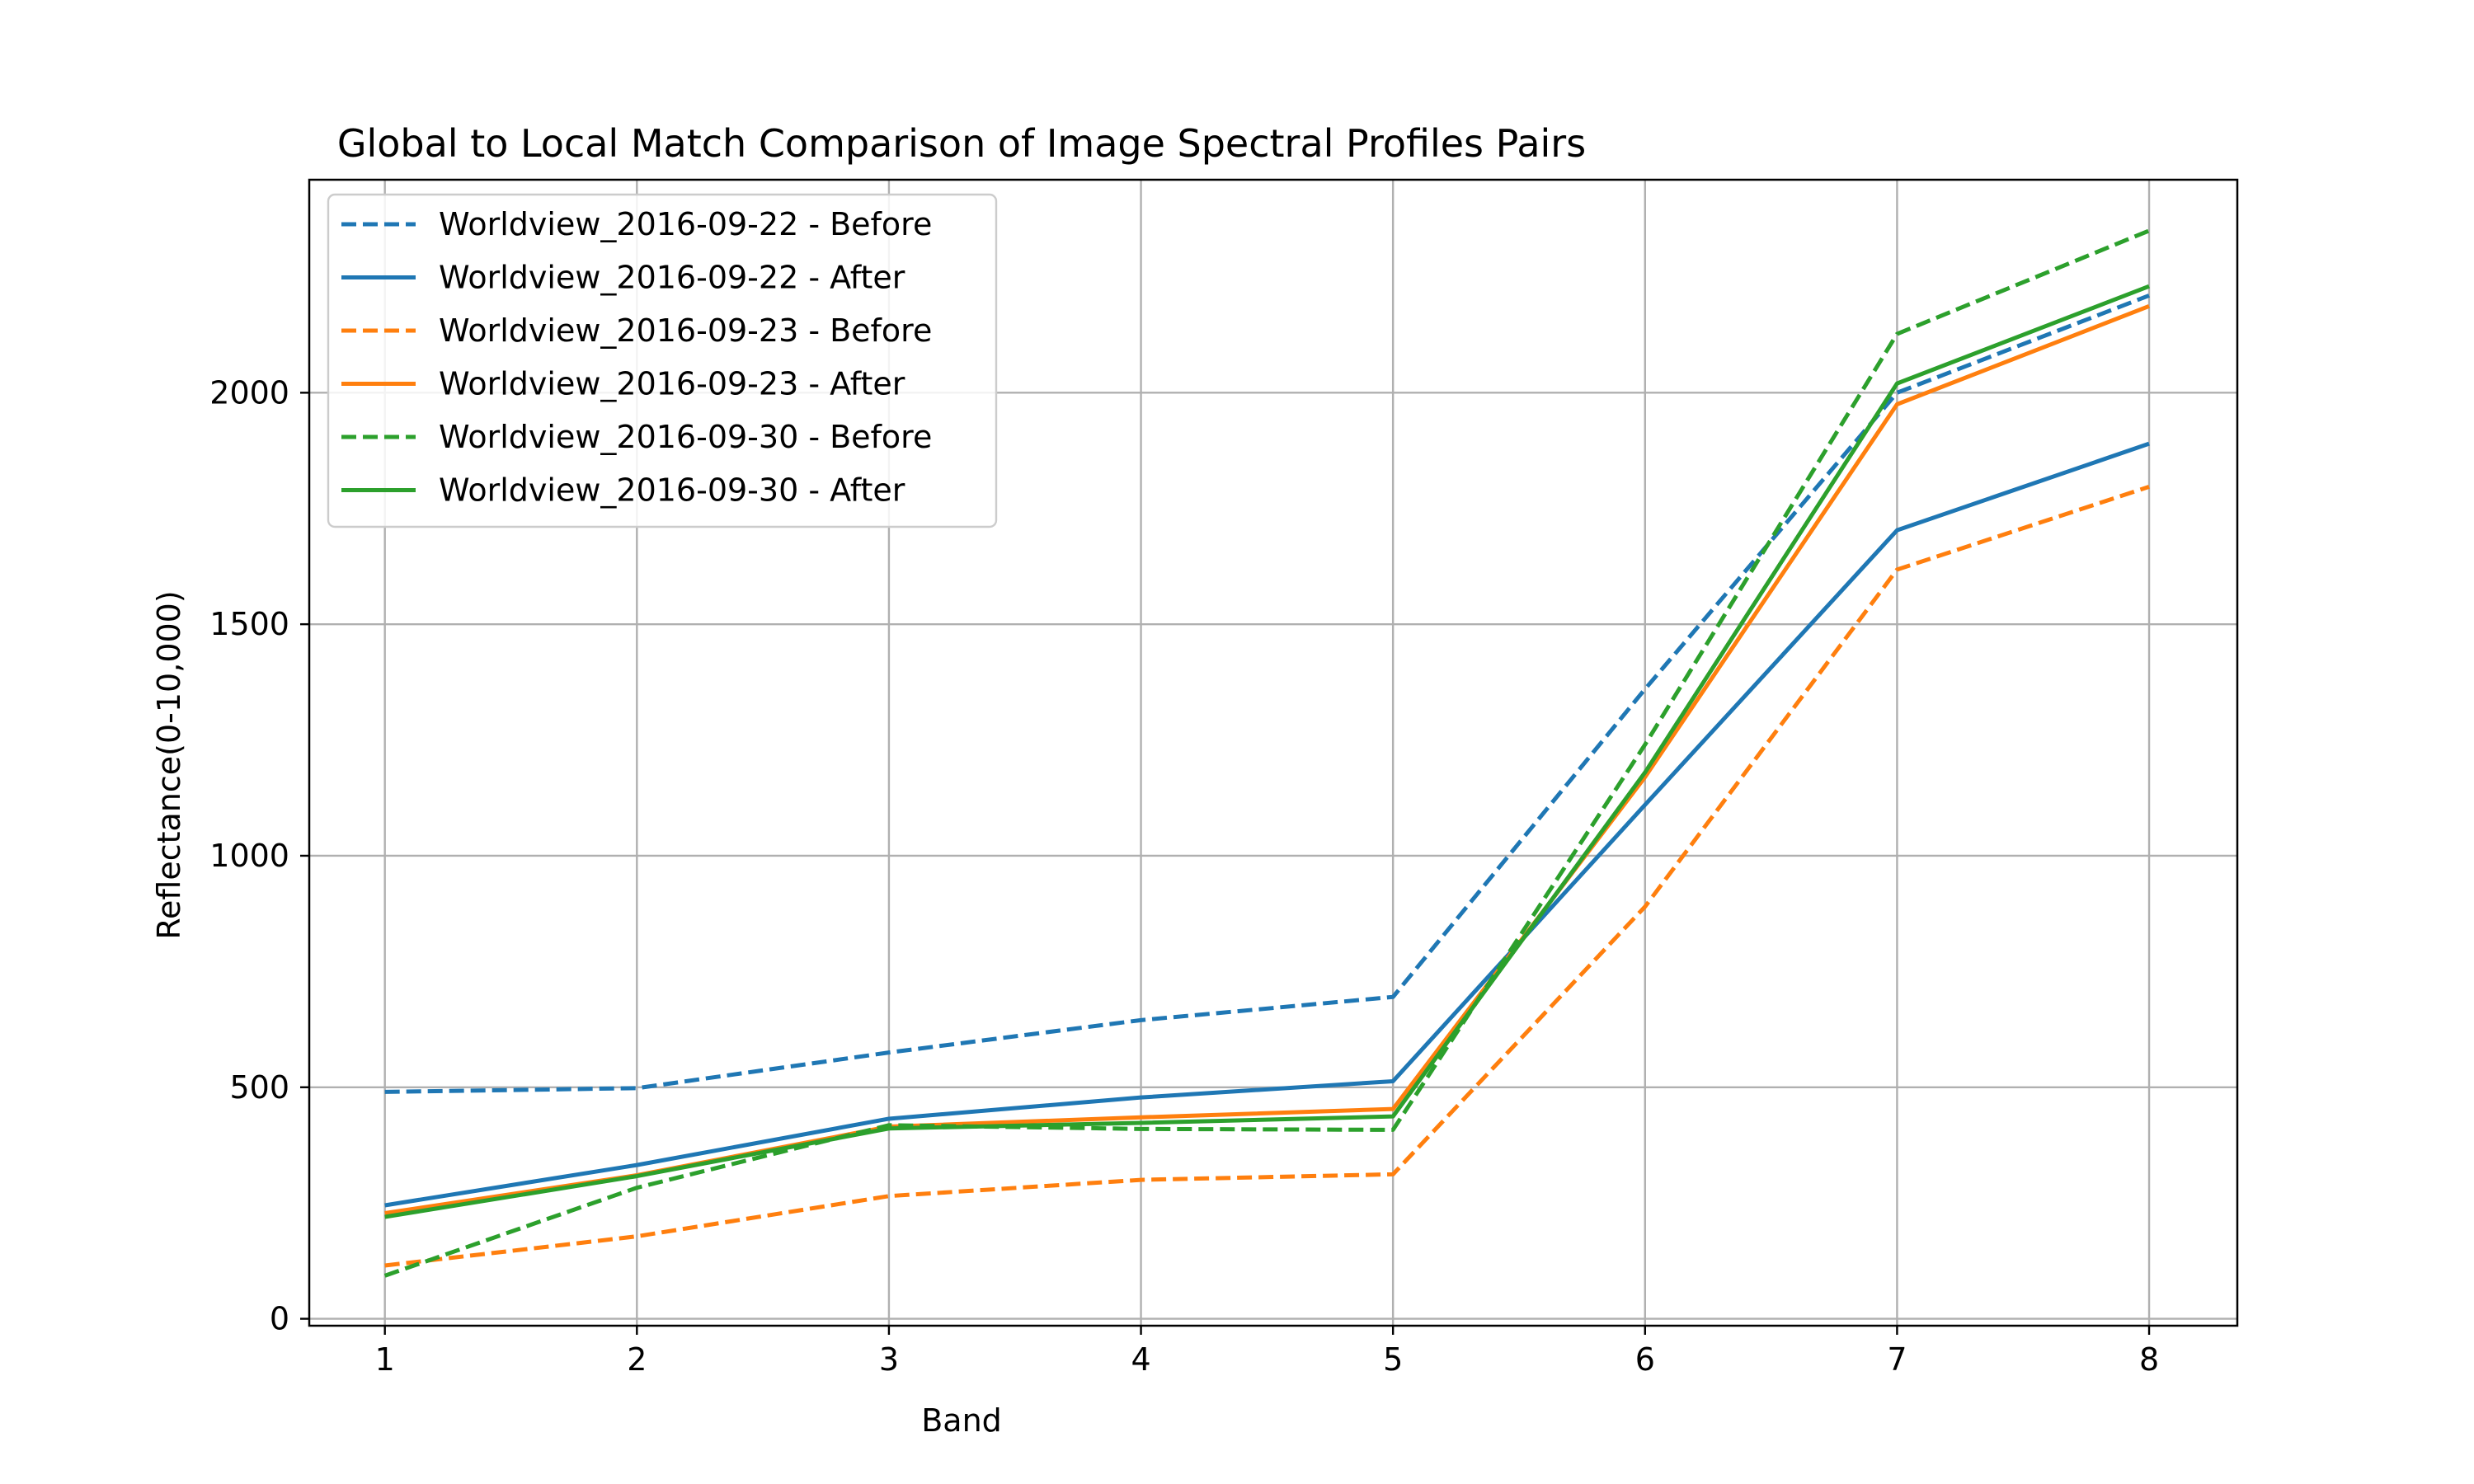 The width and height of the screenshot is (2474, 1484). Describe the element at coordinates (1393, 1359) in the screenshot. I see `x-tick-label: 5` at that location.